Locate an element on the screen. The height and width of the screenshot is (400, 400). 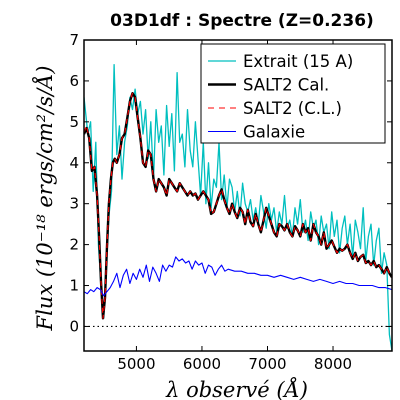
legend-label-extrait-15-a: Extrait (15 A) is located at coordinates (298, 61).